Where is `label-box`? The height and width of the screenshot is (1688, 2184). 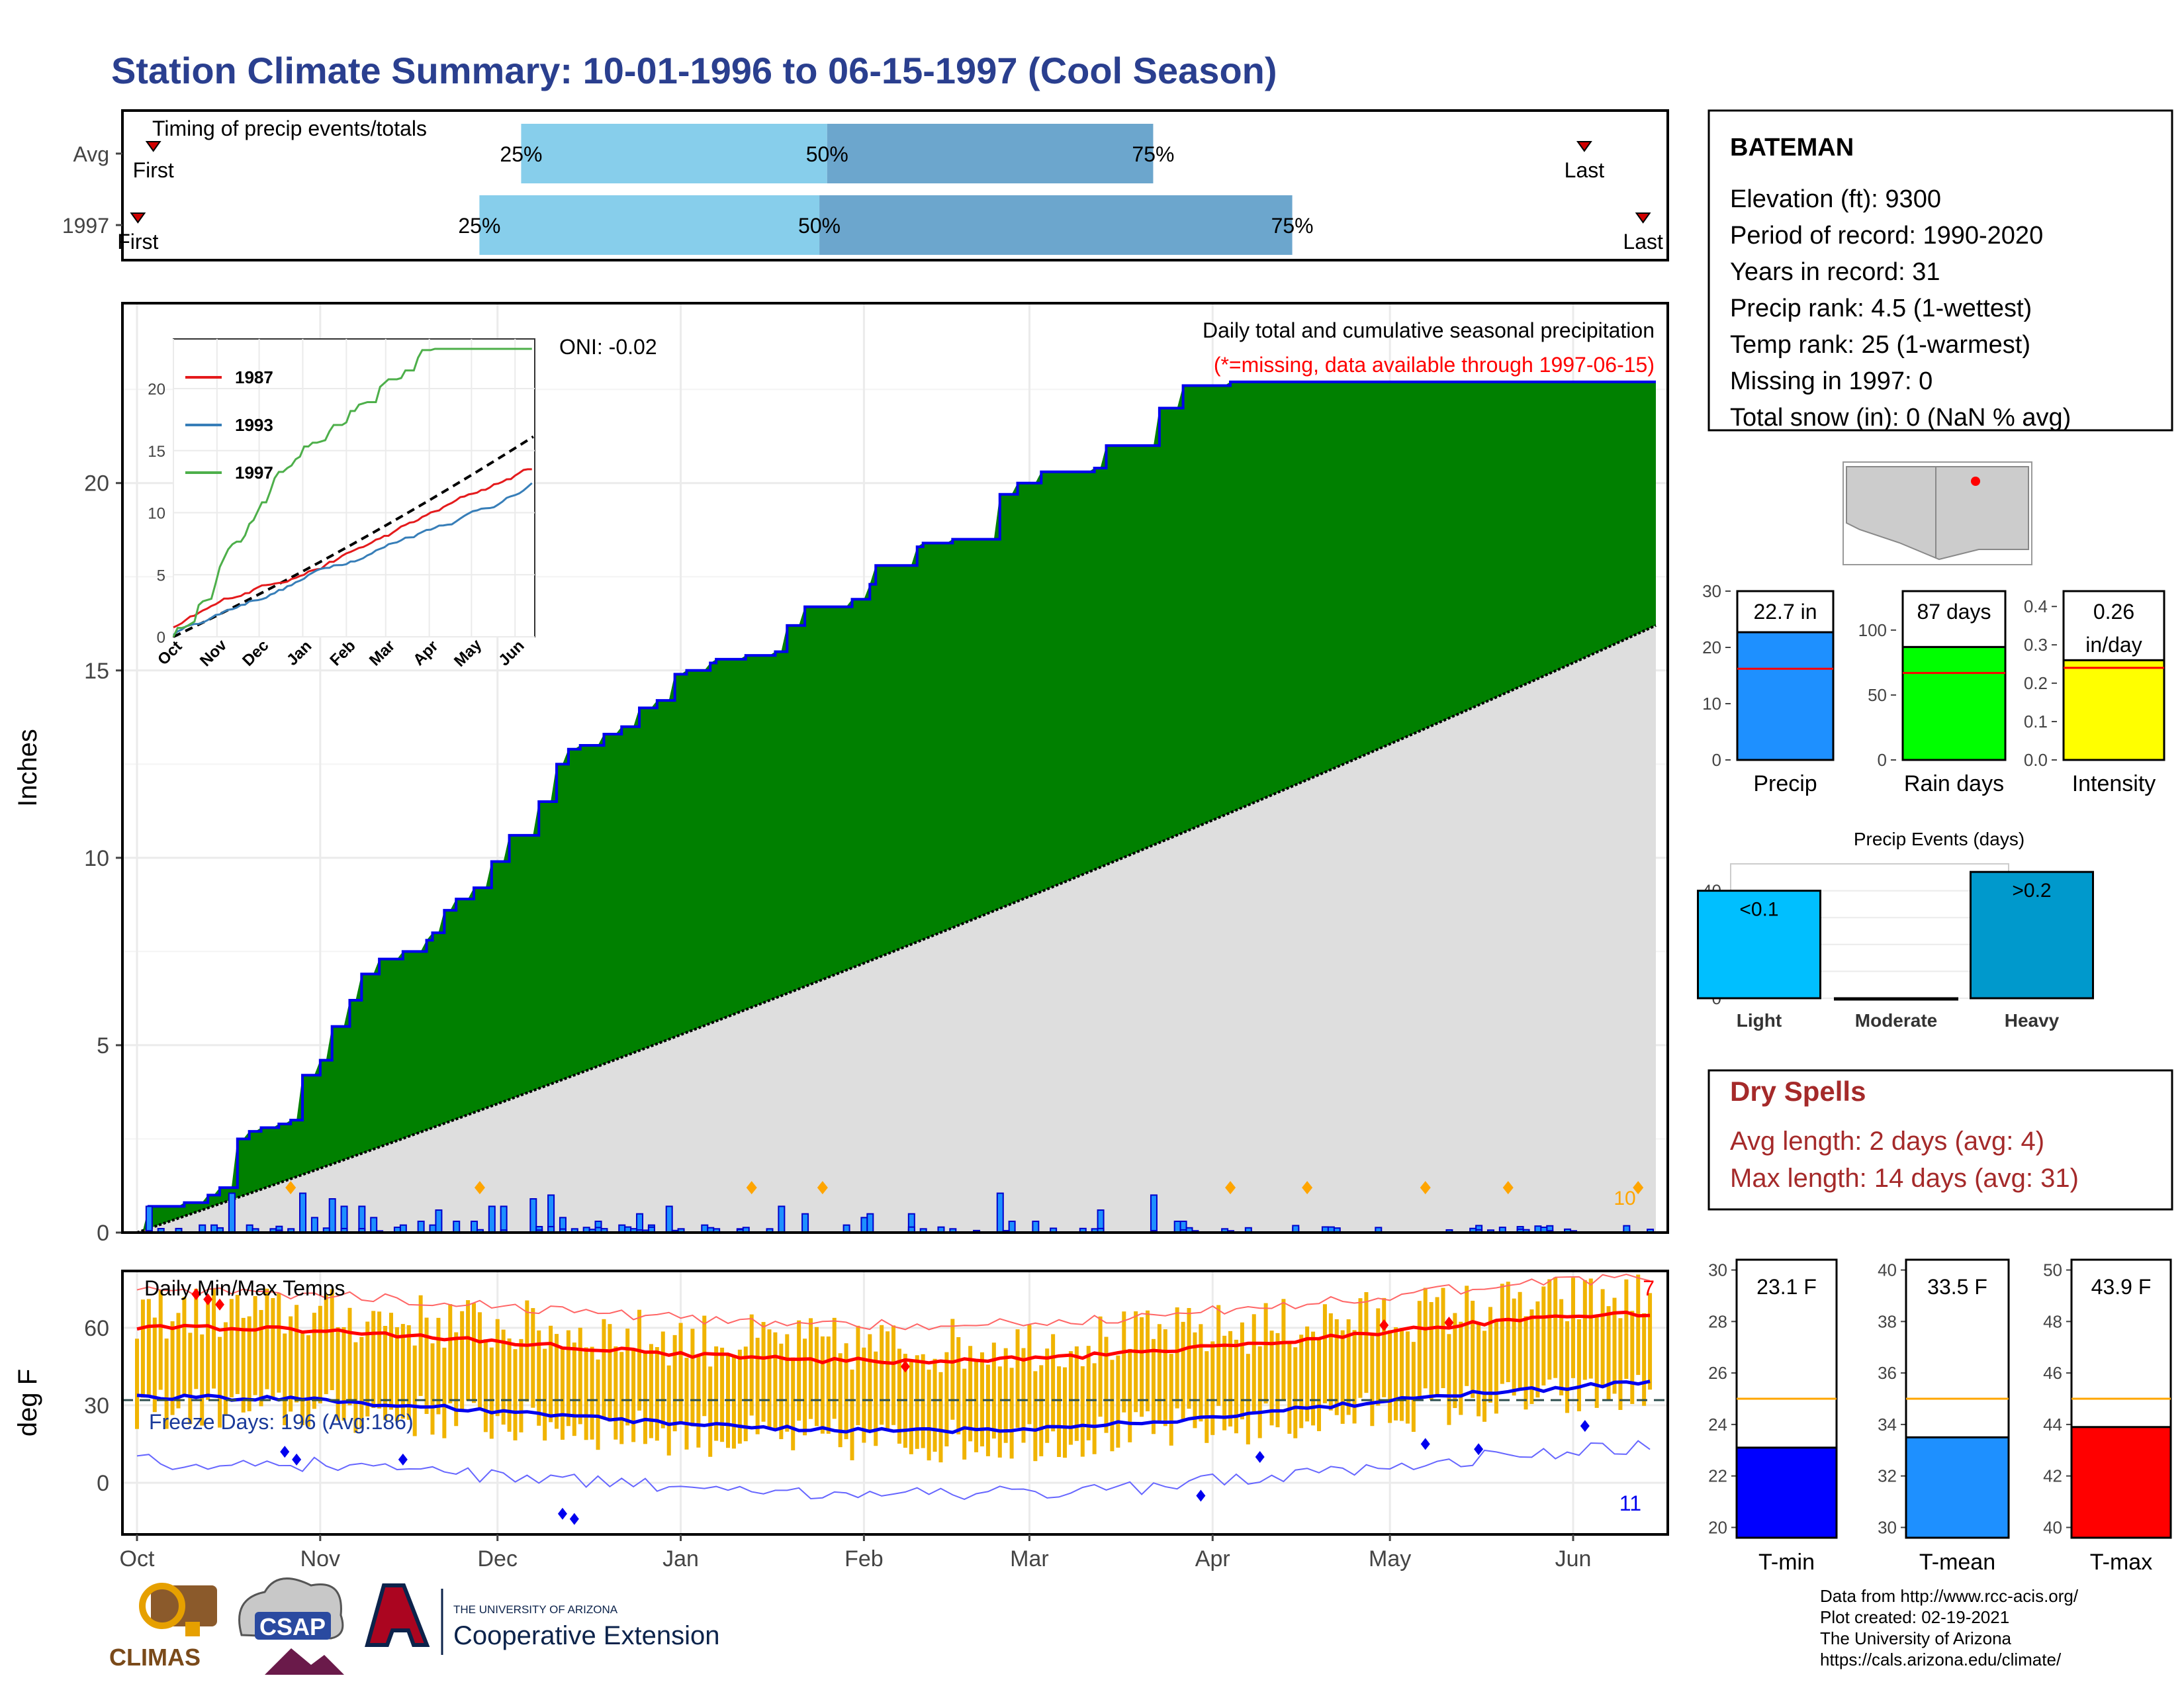
label-box is located at coordinates (1954, 619).